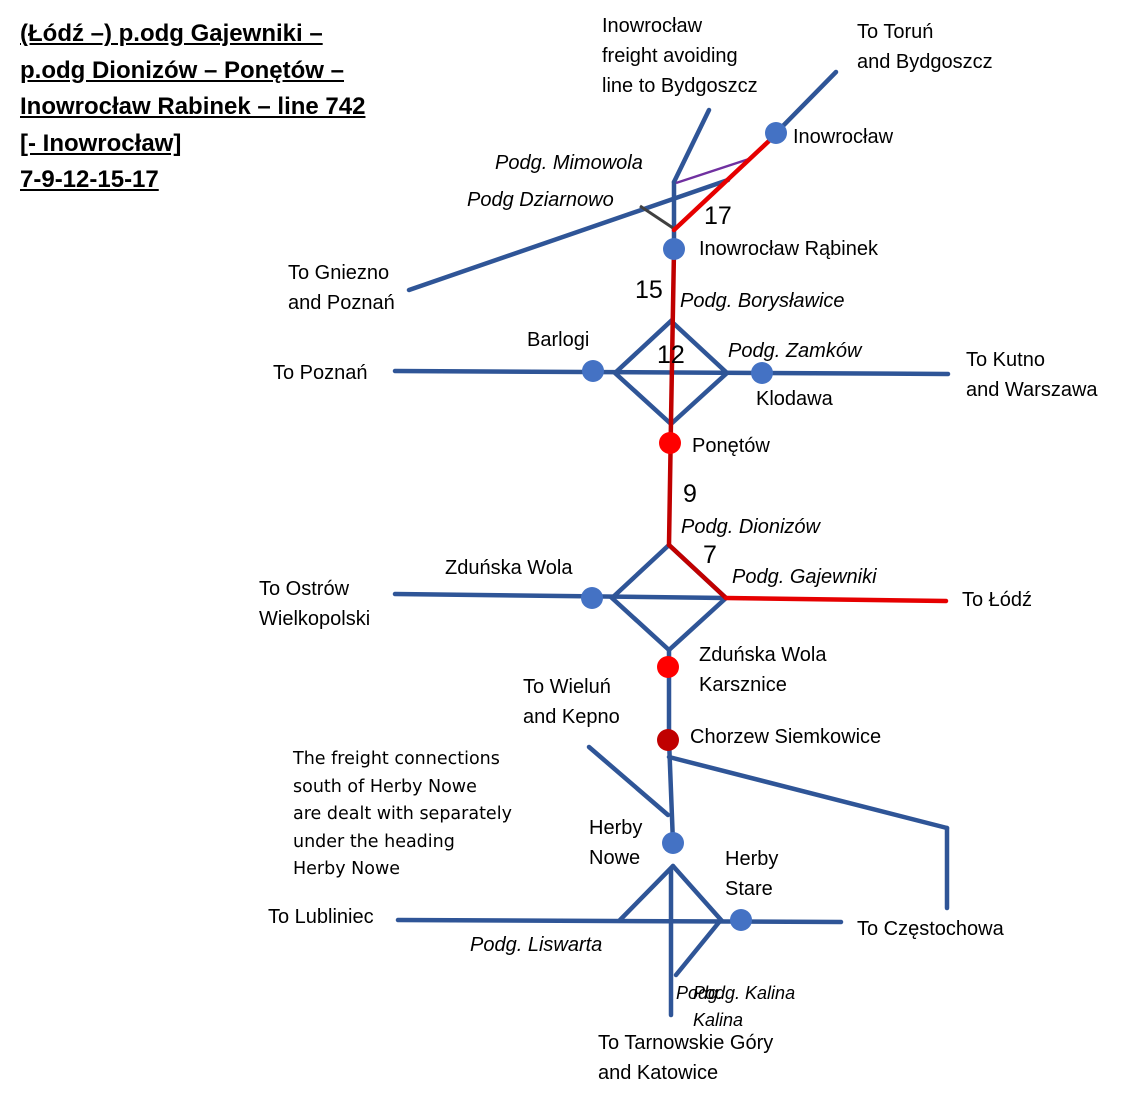 The image size is (1129, 1102). I want to click on label-to-tarnowskie-2: and Katowice, so click(658, 1073).